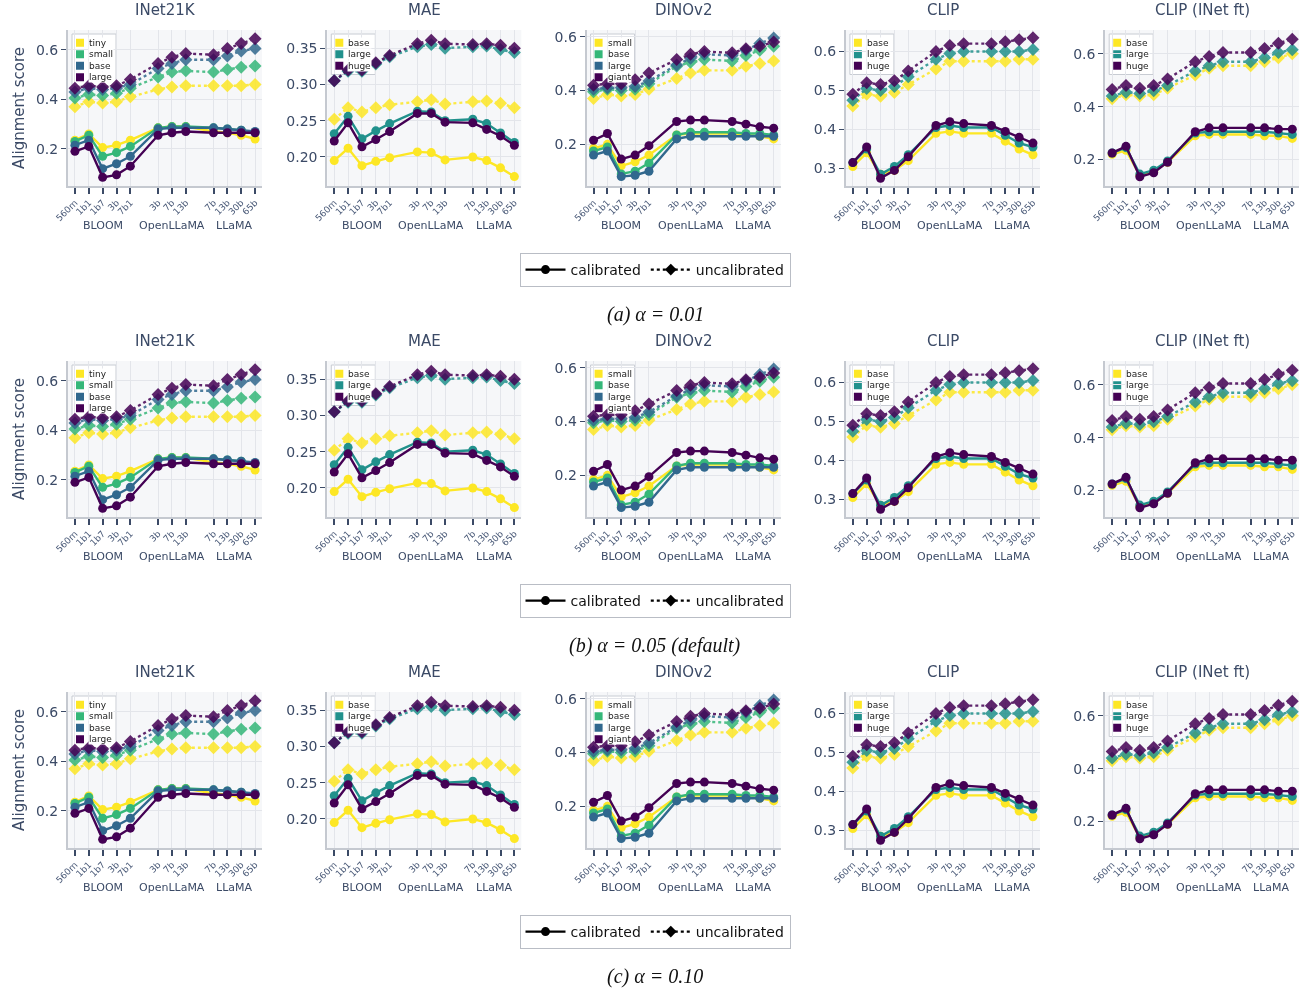  Describe the element at coordinates (302, 487) in the screenshot. I see `y-tick-label: 0.20` at that location.